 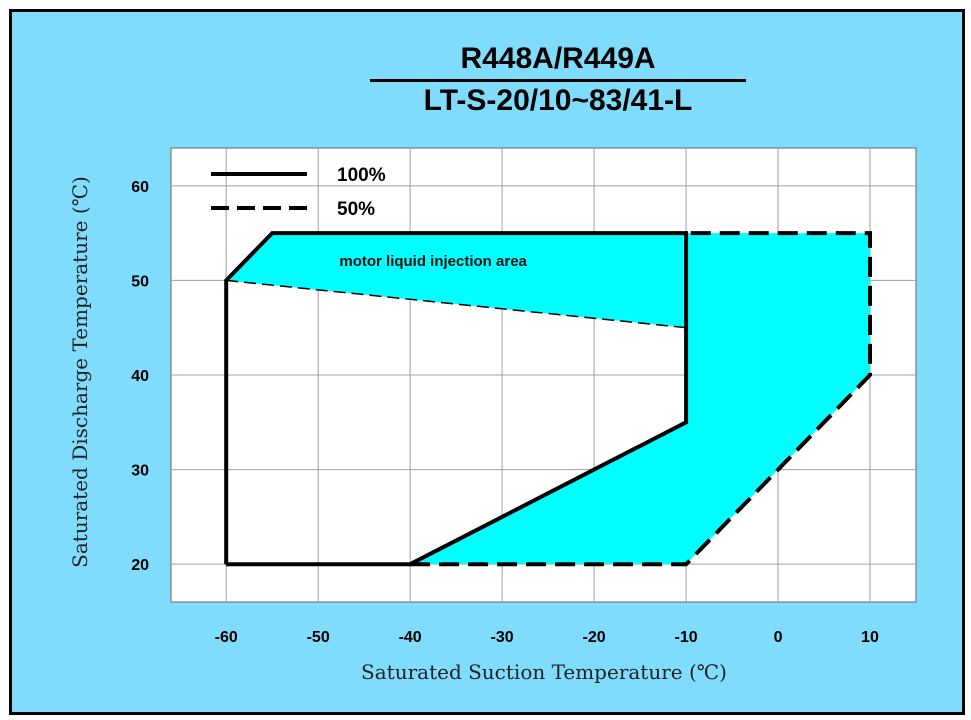 I want to click on x-tick-label: 10, so click(x=870, y=637).